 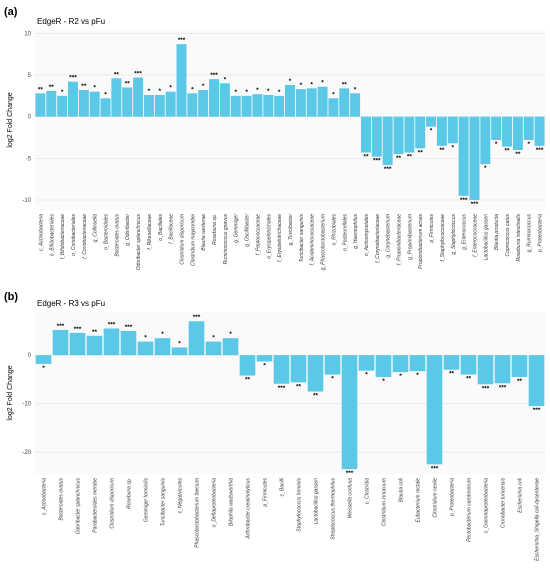 What do you see at coordinates (27, 34) in the screenshot?
I see `y-tick-label: 10` at bounding box center [27, 34].